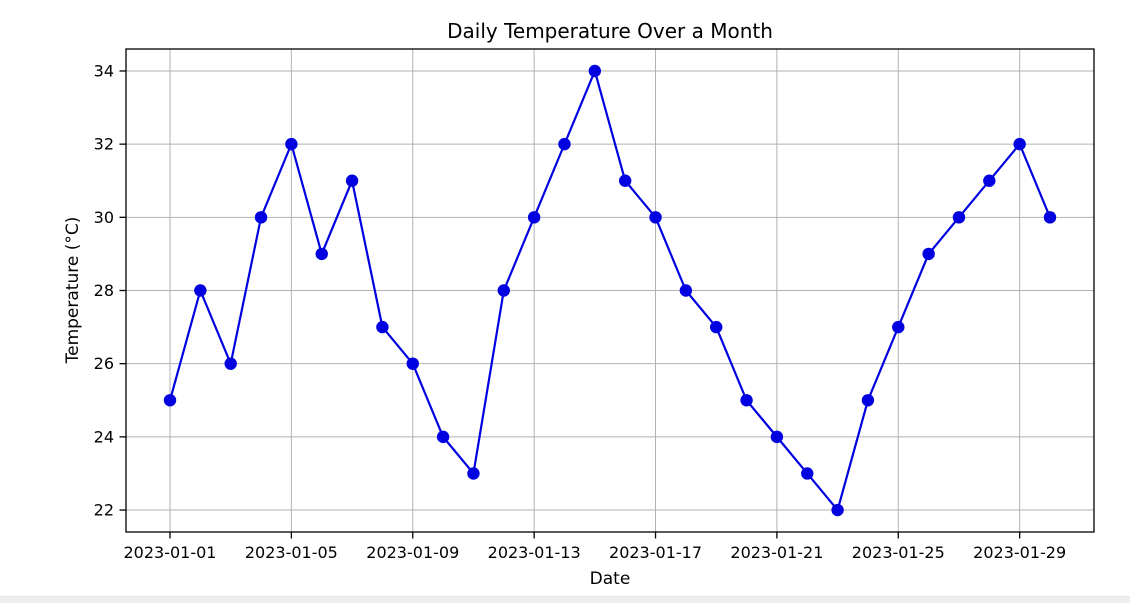  I want to click on y-tick-label: 30, so click(104, 217).